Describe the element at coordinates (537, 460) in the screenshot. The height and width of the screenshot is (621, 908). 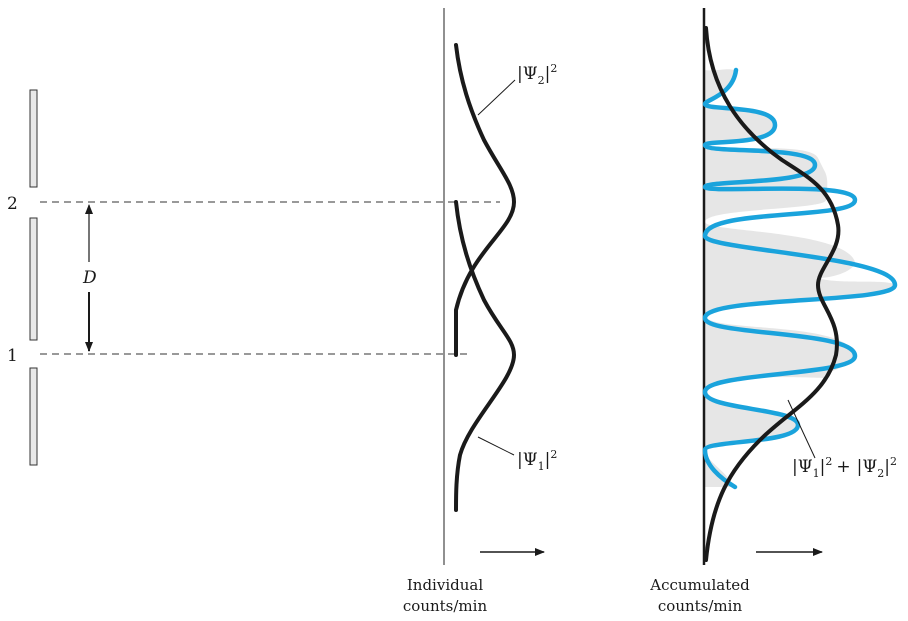
I see `psi1-squared-label: |Ψ1|2` at that location.